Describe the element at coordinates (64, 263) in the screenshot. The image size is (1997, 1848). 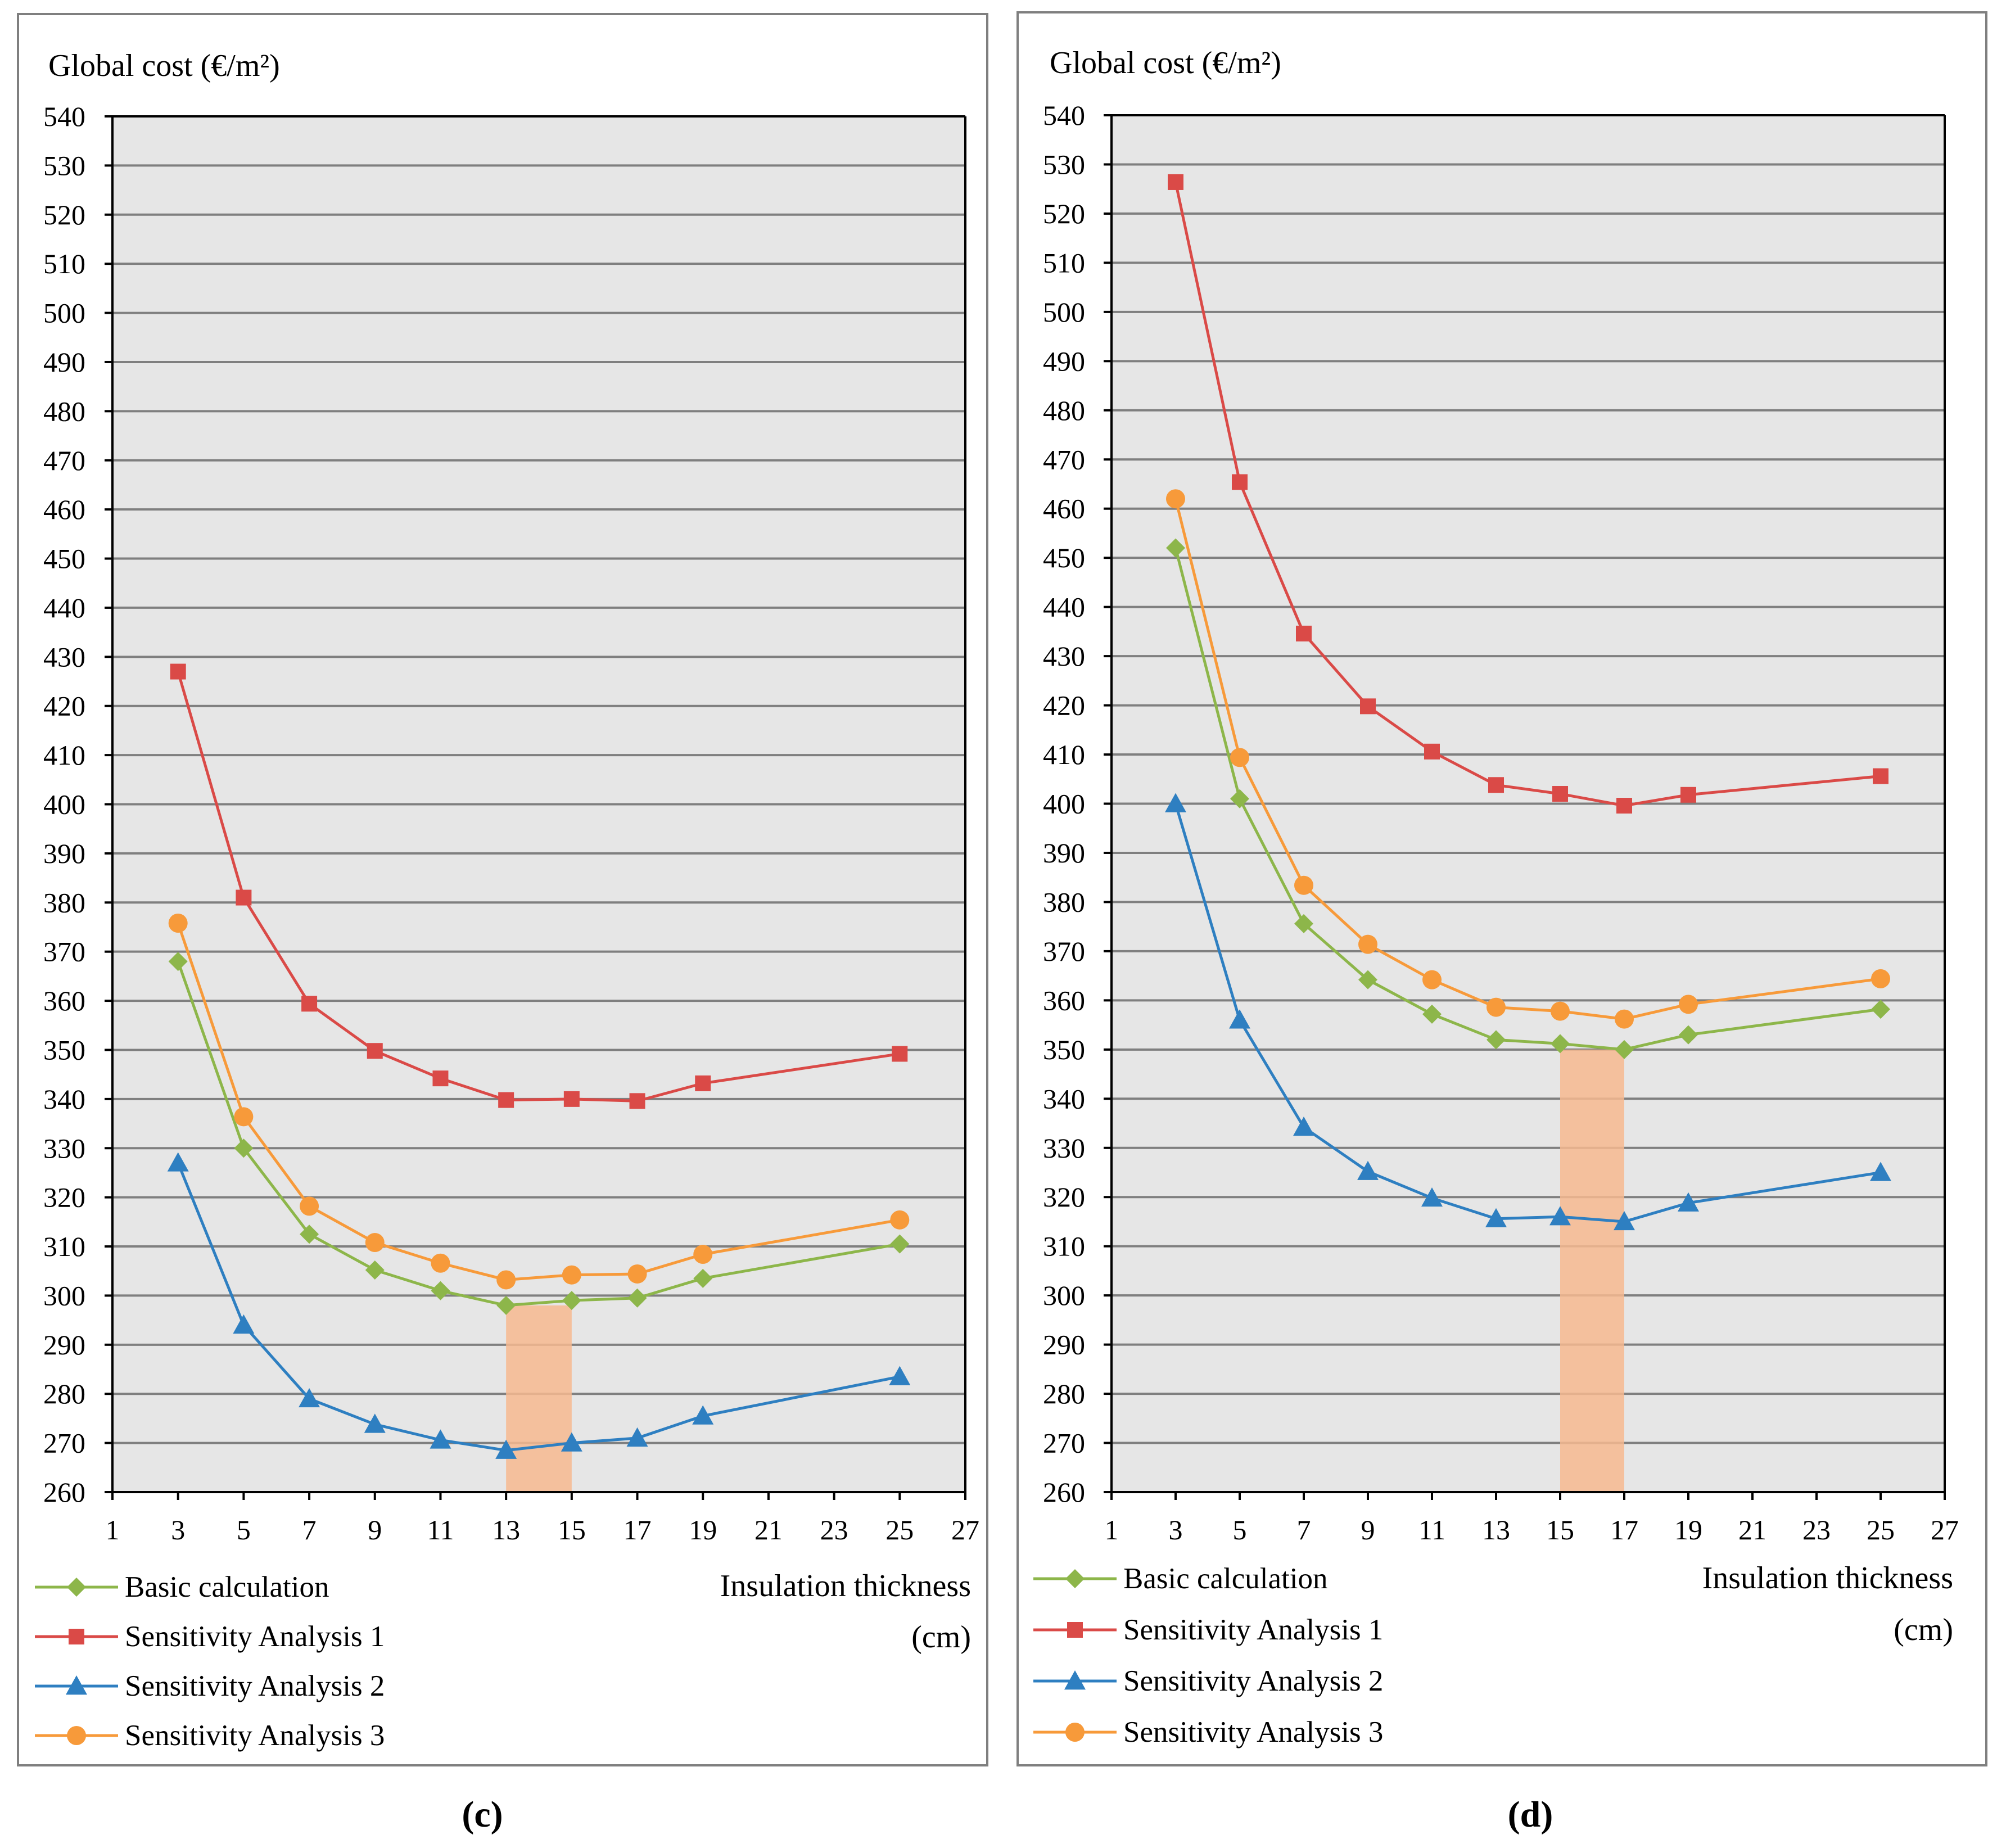
I see `y-tick-label: 510` at that location.